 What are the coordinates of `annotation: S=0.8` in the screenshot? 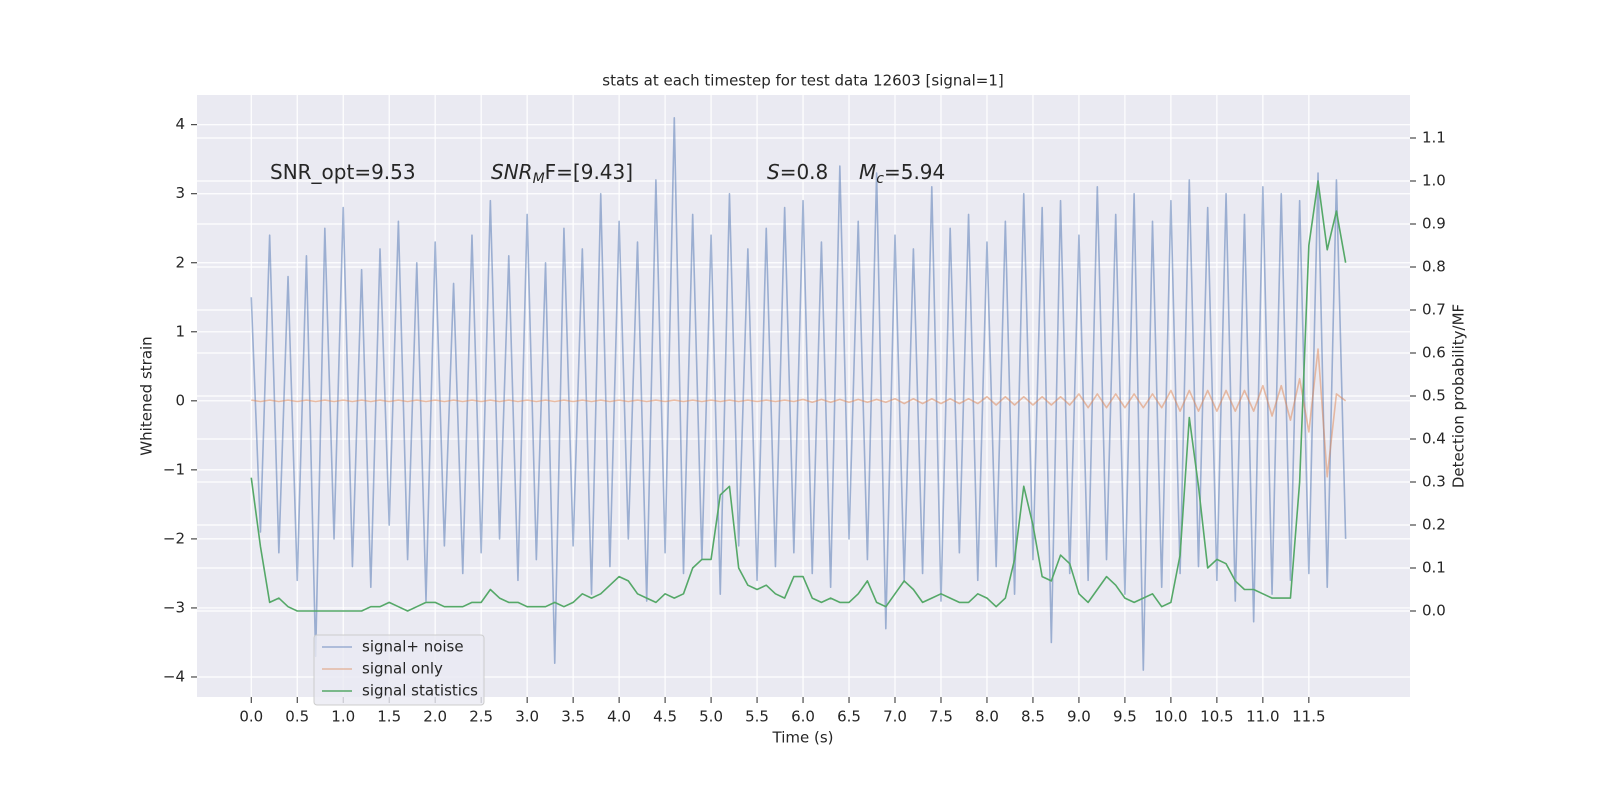 It's located at (797, 172).